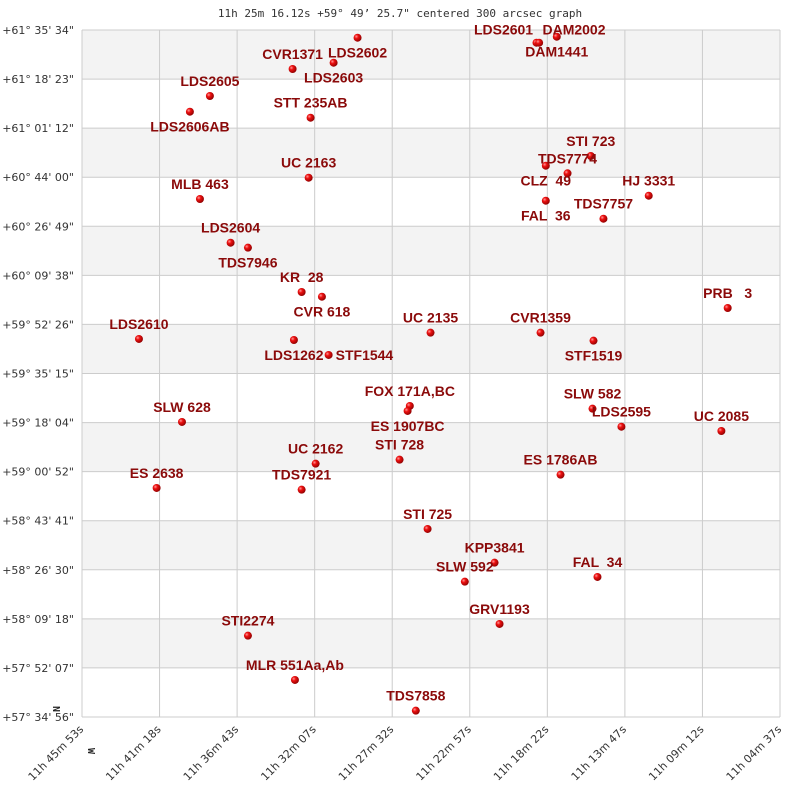  Describe the element at coordinates (322, 312) in the screenshot. I see `star-label: CVR 618` at that location.